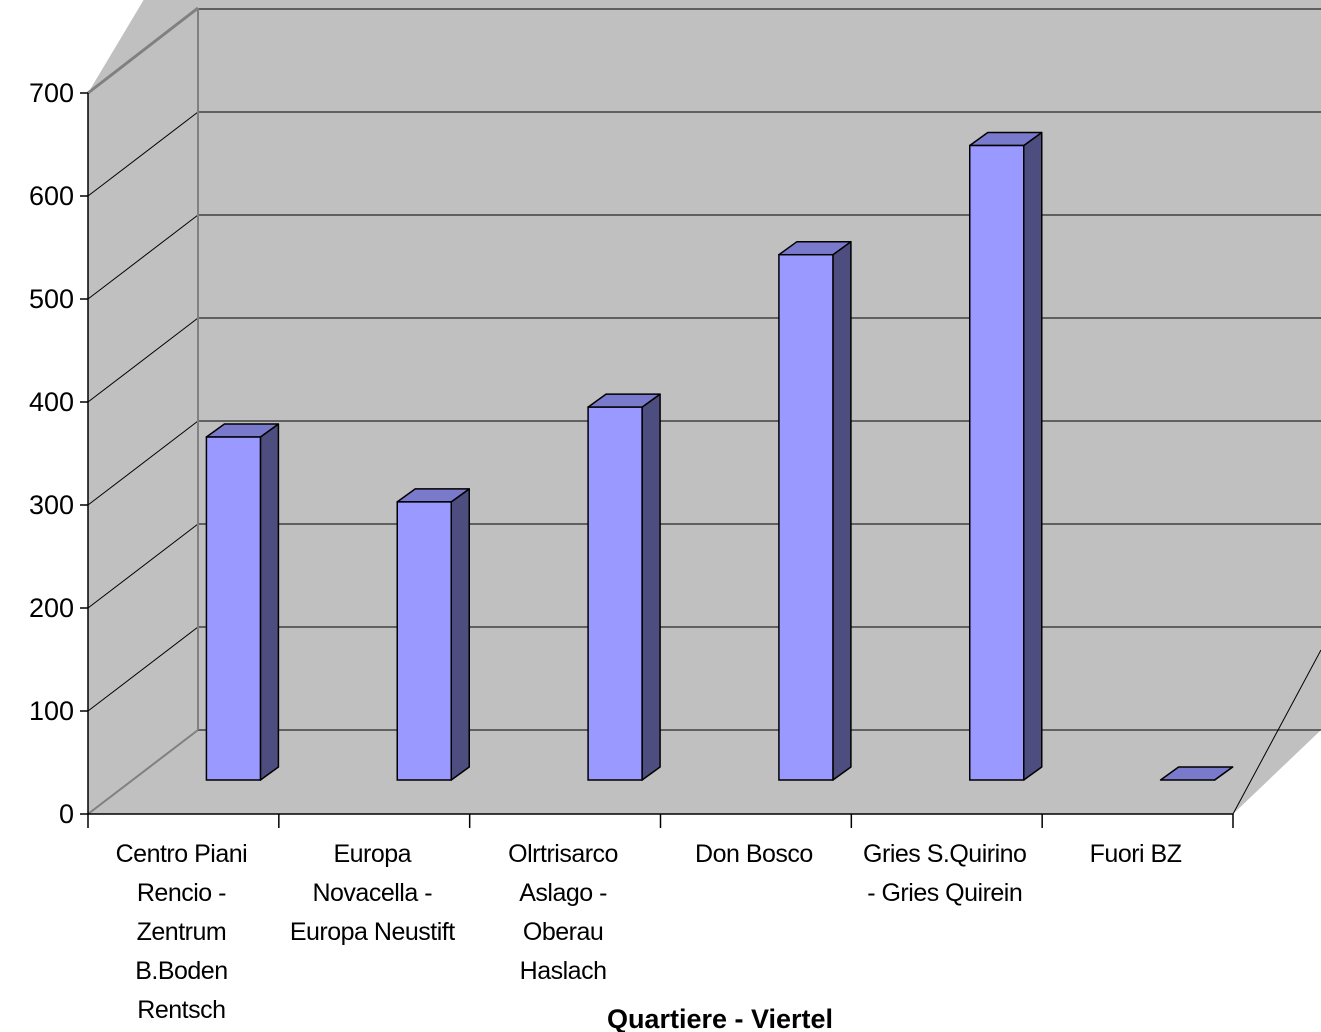 The image size is (1321, 1032). What do you see at coordinates (372, 893) in the screenshot?
I see `x-tick-label: Novacella -` at bounding box center [372, 893].